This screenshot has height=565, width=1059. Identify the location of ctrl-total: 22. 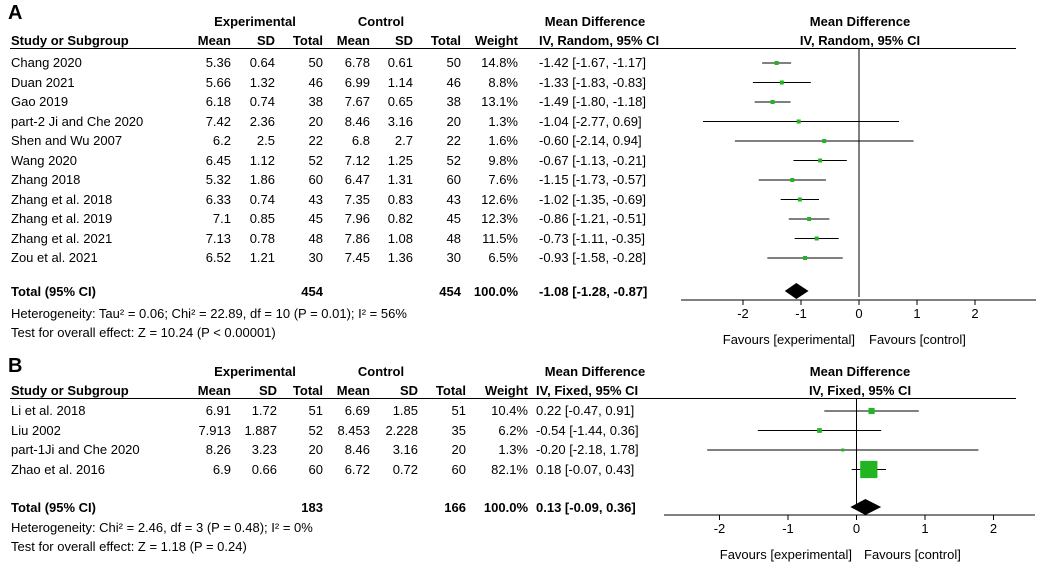
(453, 140).